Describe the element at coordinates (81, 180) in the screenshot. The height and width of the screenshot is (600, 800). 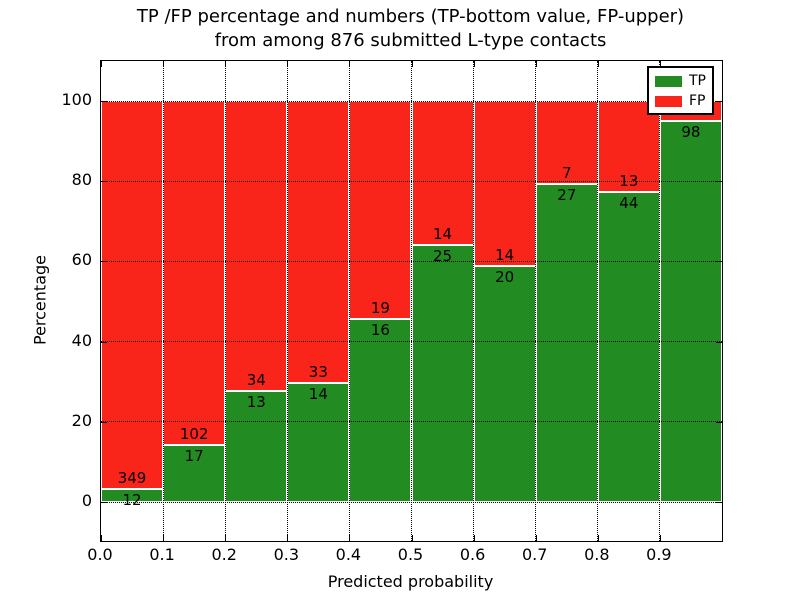
I see `y-tick-label: 80` at that location.